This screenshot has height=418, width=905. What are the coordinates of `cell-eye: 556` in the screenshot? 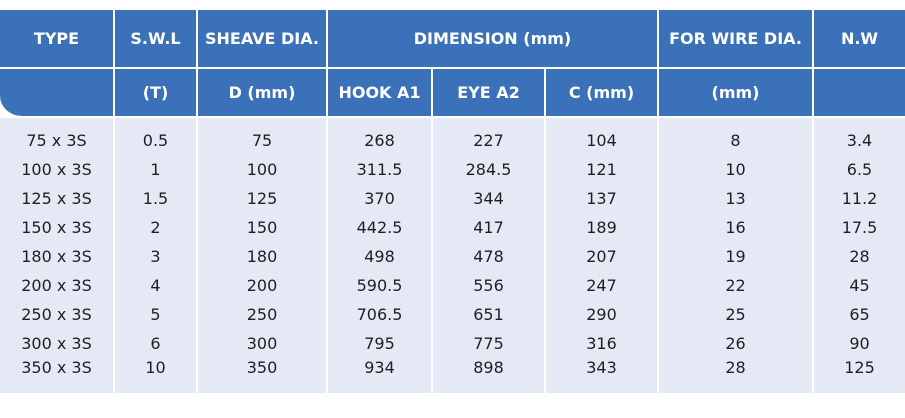 It's located at (489, 285).